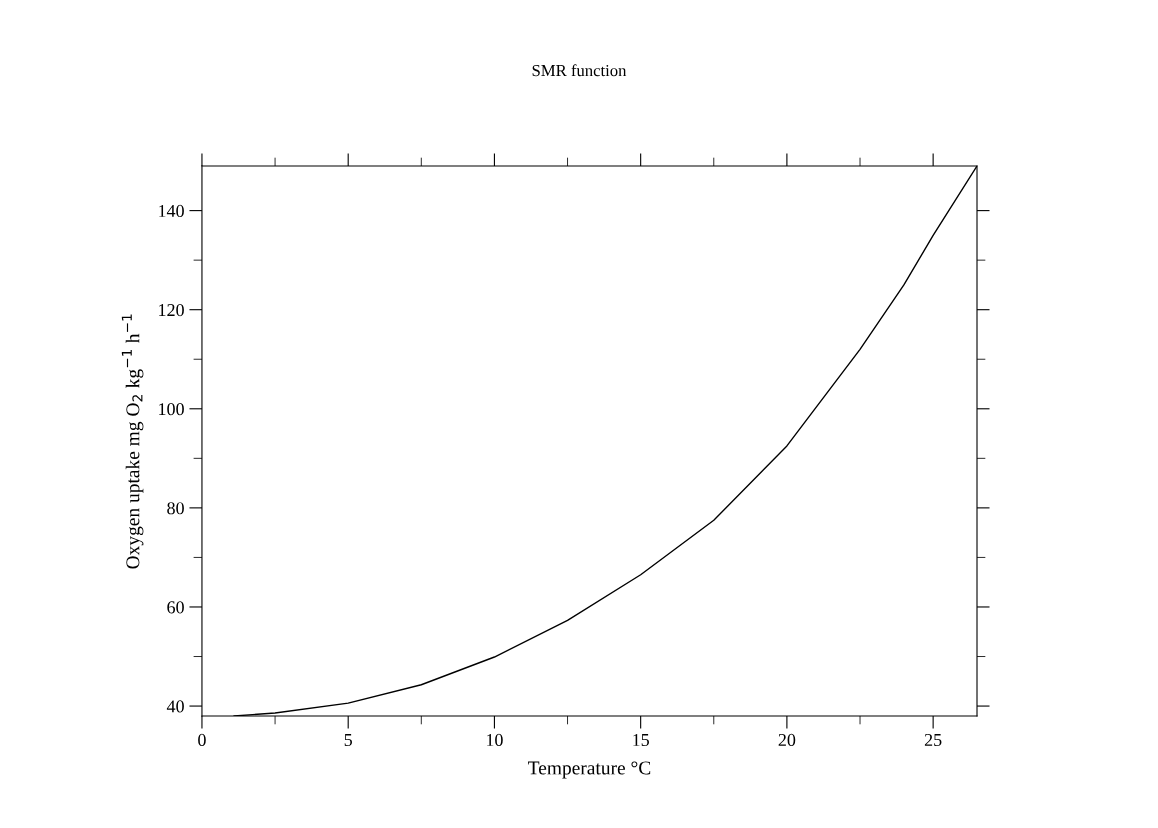  Describe the element at coordinates (202, 740) in the screenshot. I see `x-tick-label: 0` at that location.